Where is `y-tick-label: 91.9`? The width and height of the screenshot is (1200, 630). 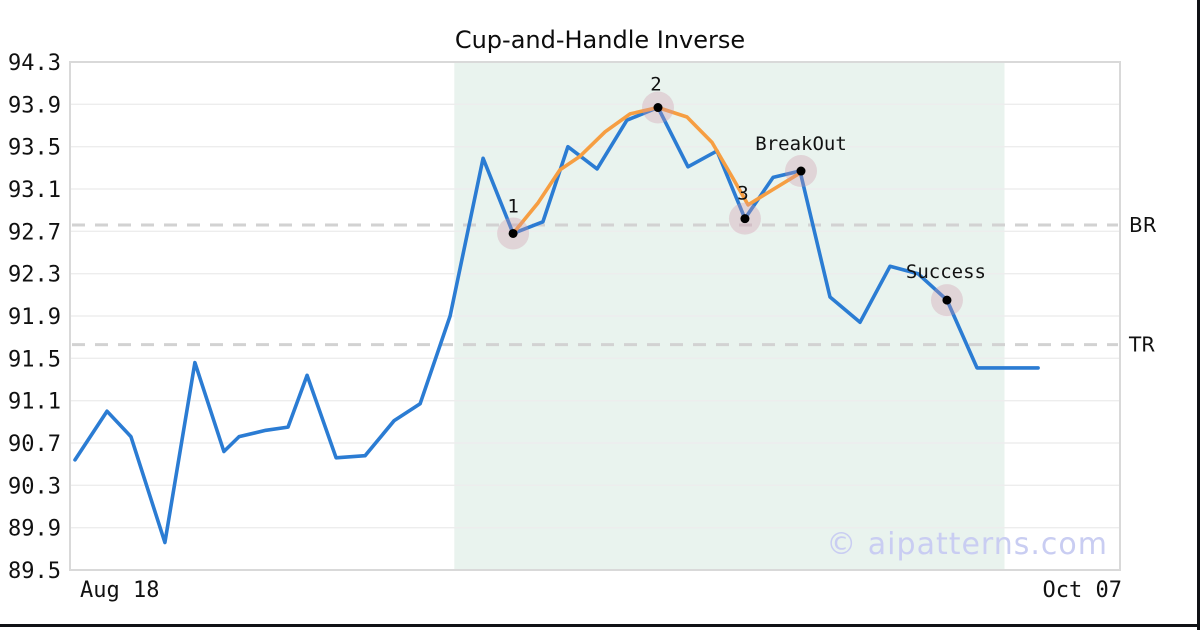
y-tick-label: 91.9 is located at coordinates (34, 317).